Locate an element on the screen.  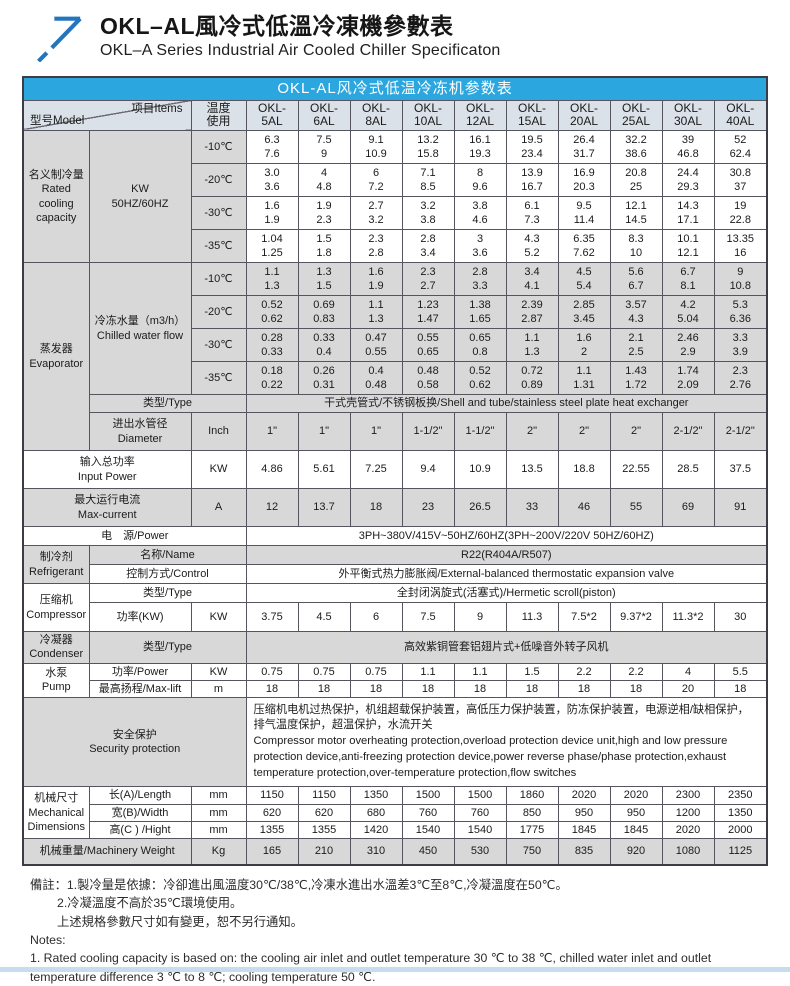
table-cell: 2350 is located at coordinates (740, 795).